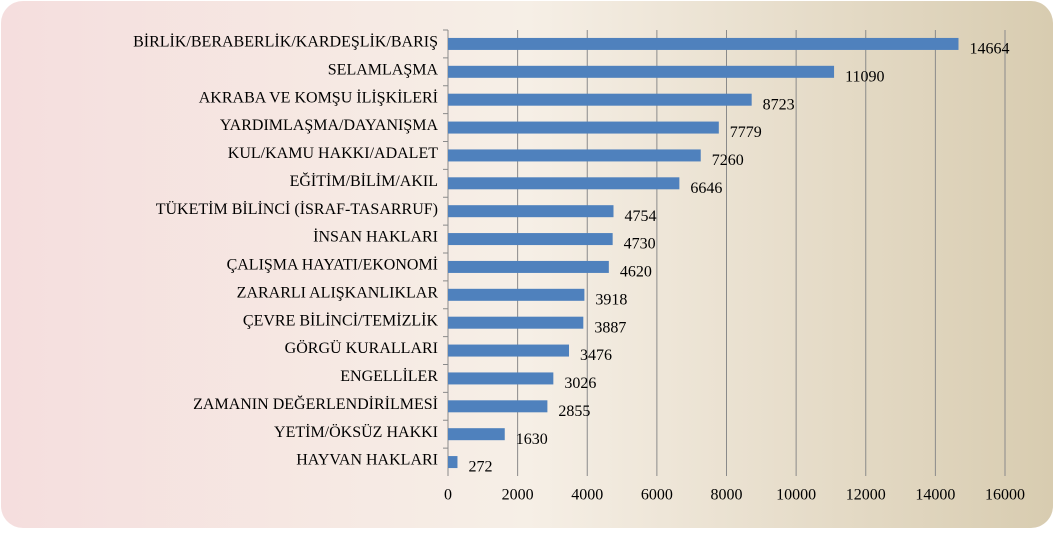  Describe the element at coordinates (580, 383) in the screenshot. I see `value-label: 3026` at that location.